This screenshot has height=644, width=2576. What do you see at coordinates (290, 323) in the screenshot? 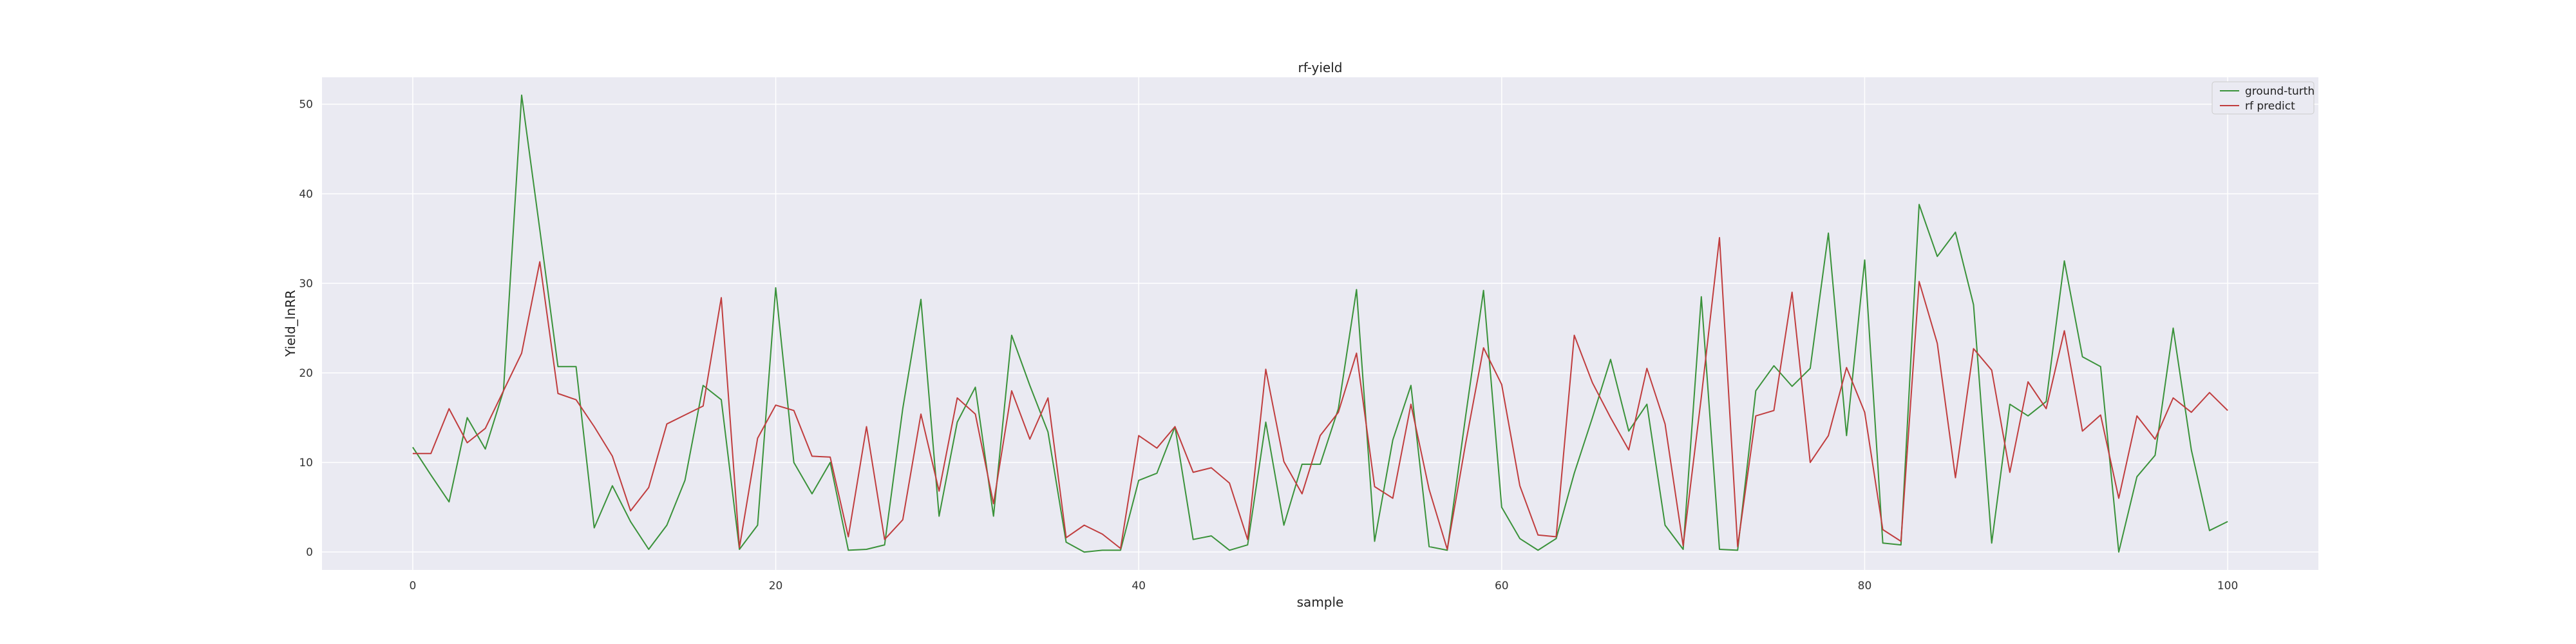
I see `y-axis-label: Yield_lnRR` at bounding box center [290, 323].